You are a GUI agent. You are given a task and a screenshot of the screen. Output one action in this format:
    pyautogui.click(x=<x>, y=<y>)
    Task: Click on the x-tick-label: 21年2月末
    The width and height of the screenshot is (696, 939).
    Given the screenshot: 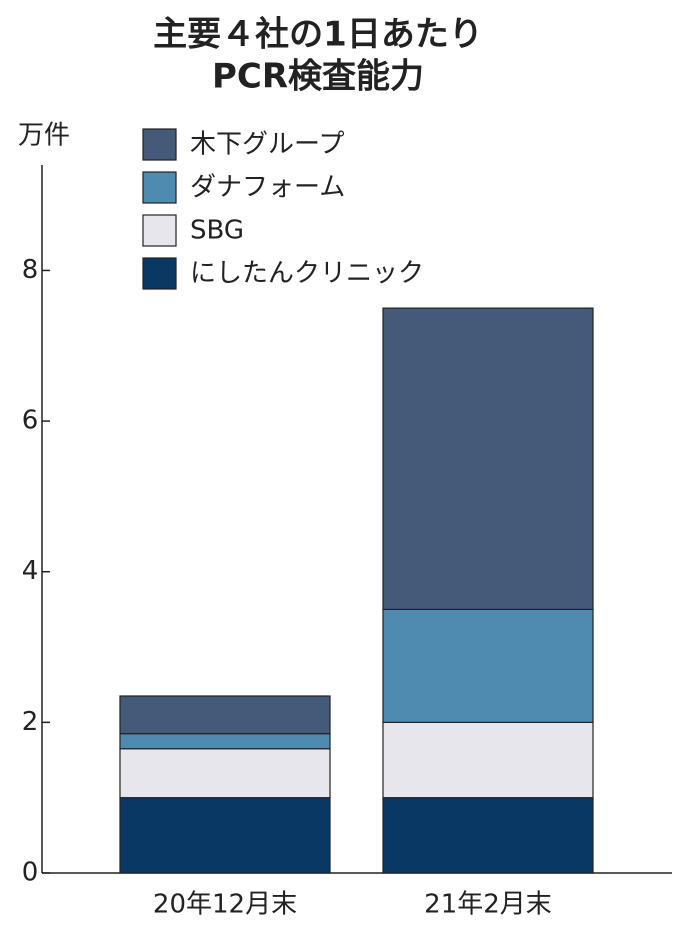 What is the action you would take?
    pyautogui.click(x=488, y=905)
    